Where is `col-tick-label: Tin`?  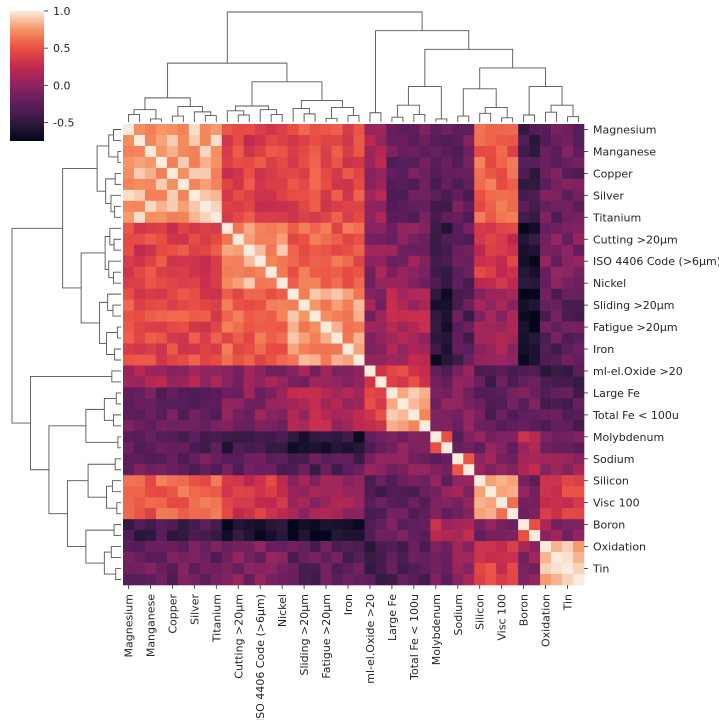
col-tick-label: Tin is located at coordinates (568, 602).